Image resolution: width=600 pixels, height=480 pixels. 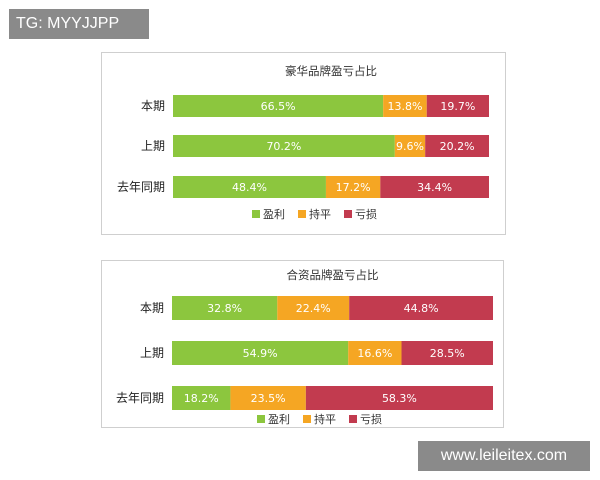 I want to click on data-label: 70.2%, so click(x=283, y=146).